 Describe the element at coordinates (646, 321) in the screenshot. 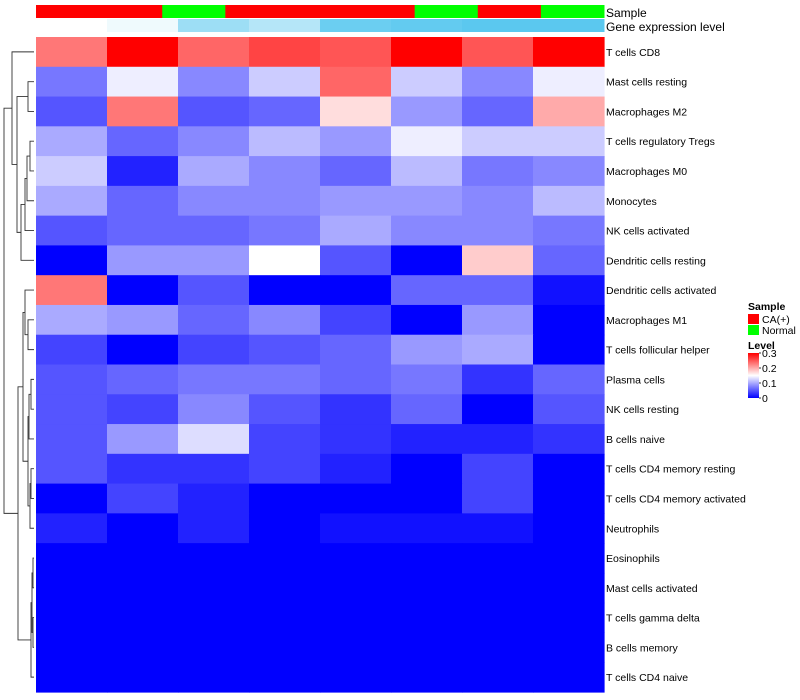

I see `row-label: Macrophages M1` at that location.